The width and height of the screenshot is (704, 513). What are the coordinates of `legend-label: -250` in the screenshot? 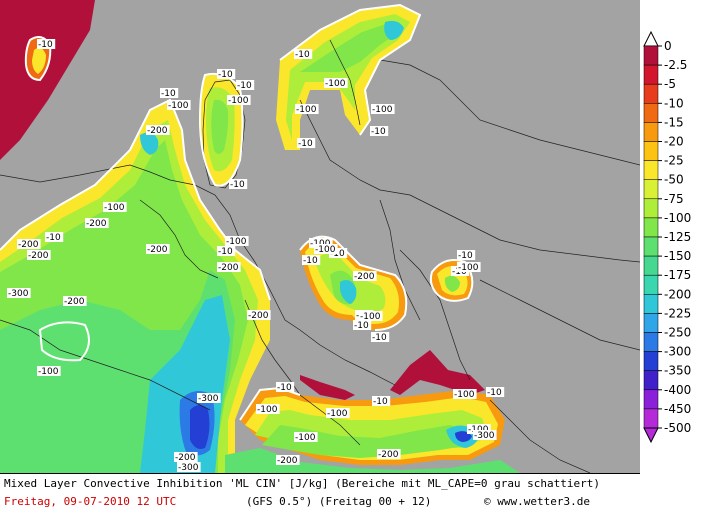 It's located at (677, 333).